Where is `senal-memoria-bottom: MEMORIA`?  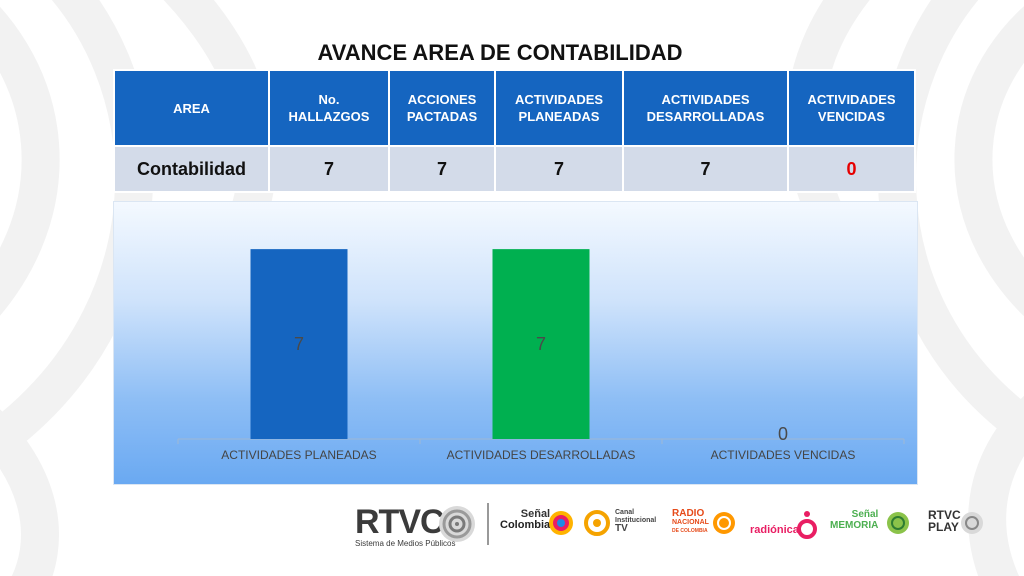 senal-memoria-bottom: MEMORIA is located at coordinates (854, 525).